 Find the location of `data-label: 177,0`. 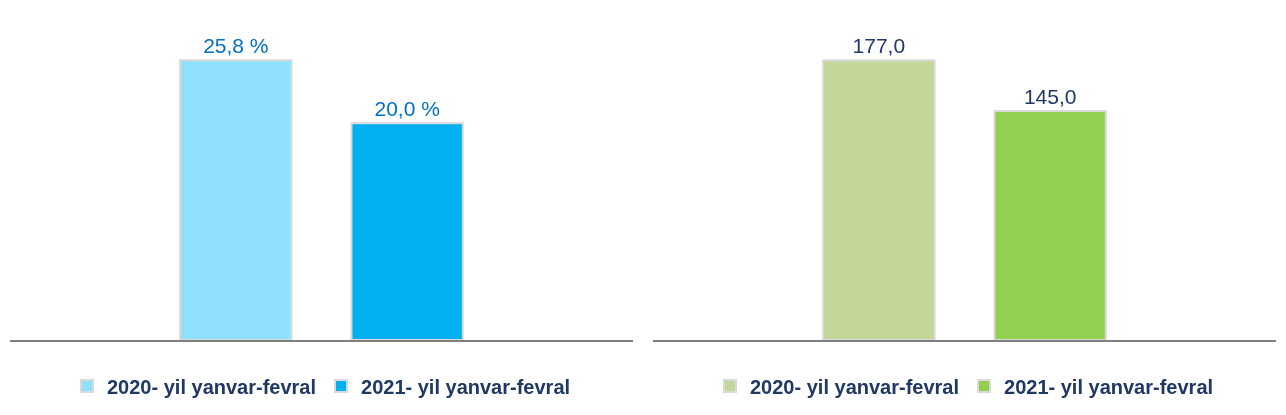

data-label: 177,0 is located at coordinates (879, 46).